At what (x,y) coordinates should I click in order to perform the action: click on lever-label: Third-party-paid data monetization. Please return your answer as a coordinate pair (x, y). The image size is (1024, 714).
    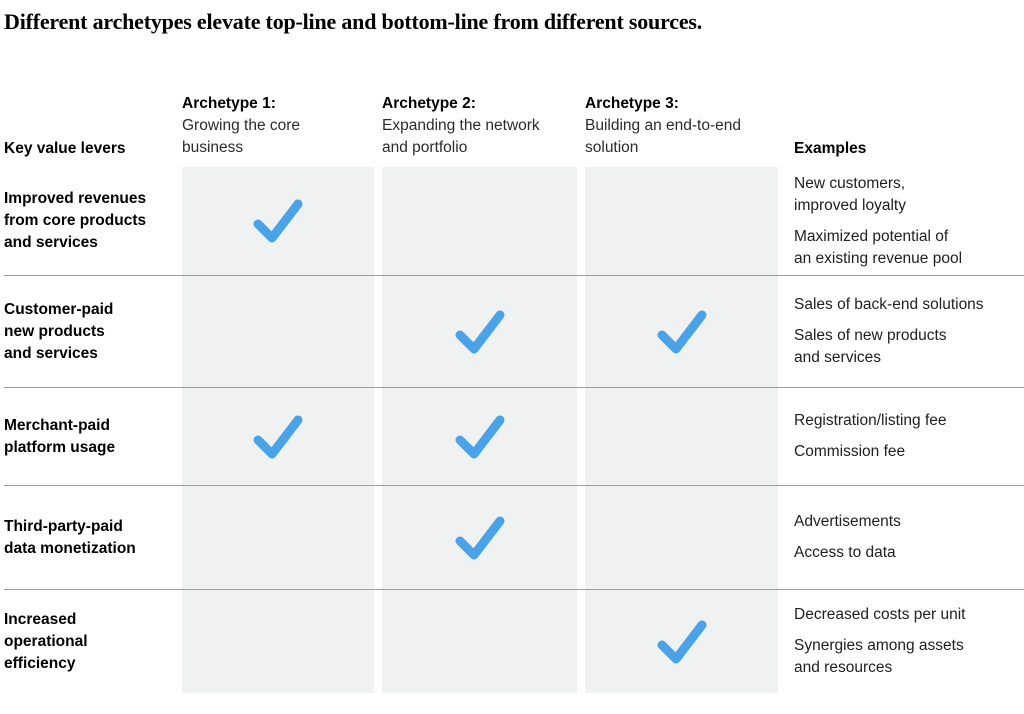
    Looking at the image, I should click on (70, 537).